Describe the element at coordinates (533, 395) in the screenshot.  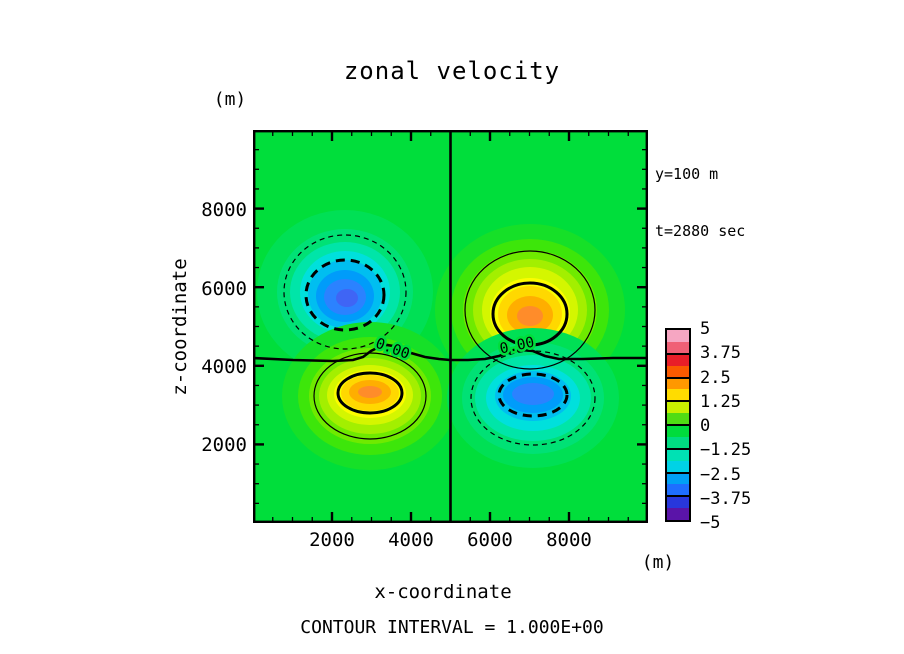
I see `contour-line-2-lower-right` at that location.